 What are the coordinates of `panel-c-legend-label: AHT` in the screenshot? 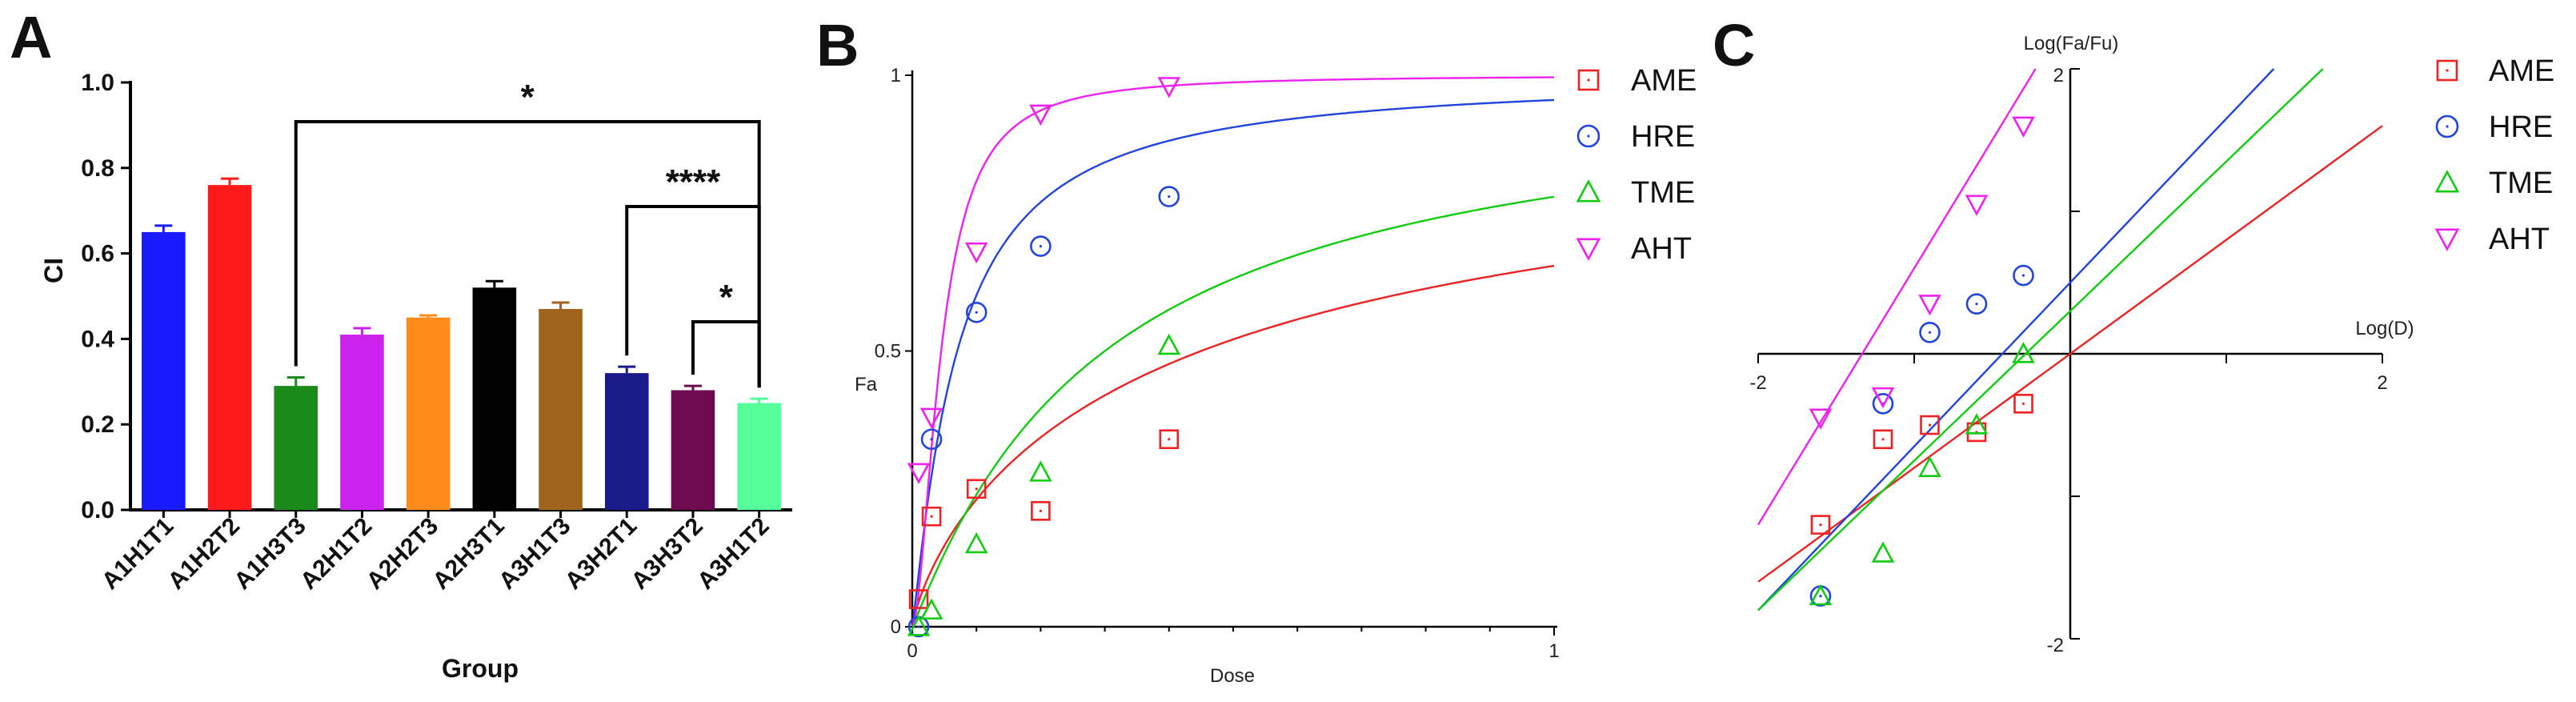 It's located at (2519, 239).